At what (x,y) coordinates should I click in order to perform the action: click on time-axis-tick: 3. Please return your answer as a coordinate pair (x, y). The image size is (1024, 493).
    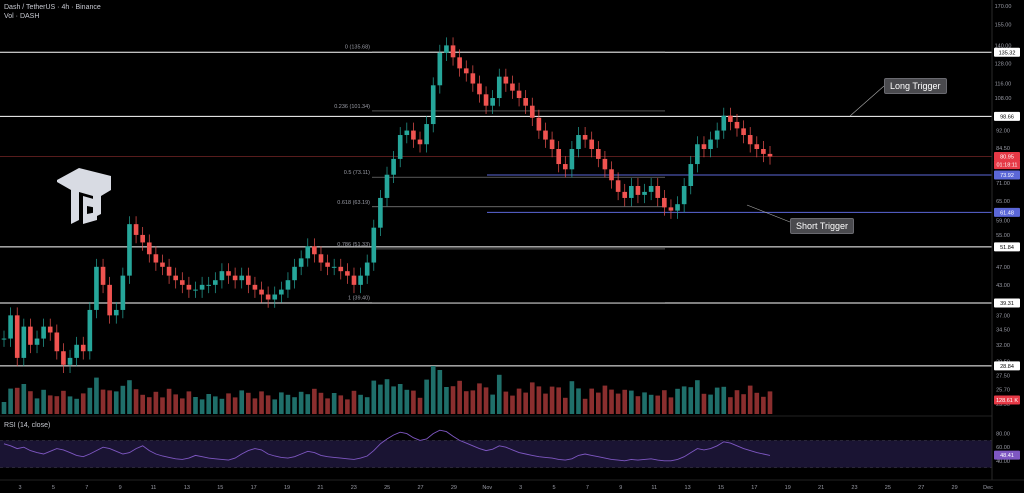
    Looking at the image, I should click on (19, 488).